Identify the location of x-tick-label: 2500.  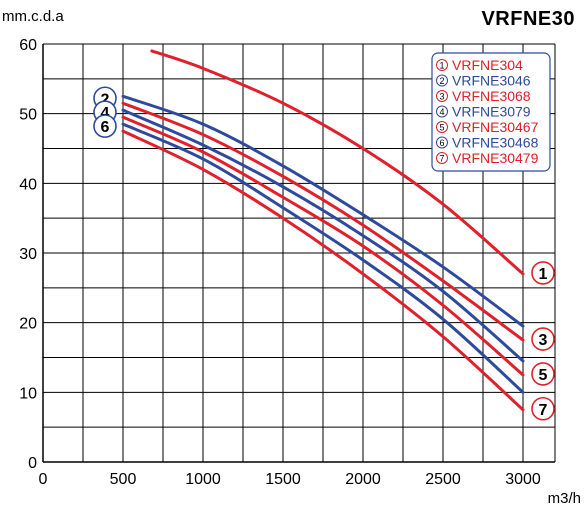
(443, 479).